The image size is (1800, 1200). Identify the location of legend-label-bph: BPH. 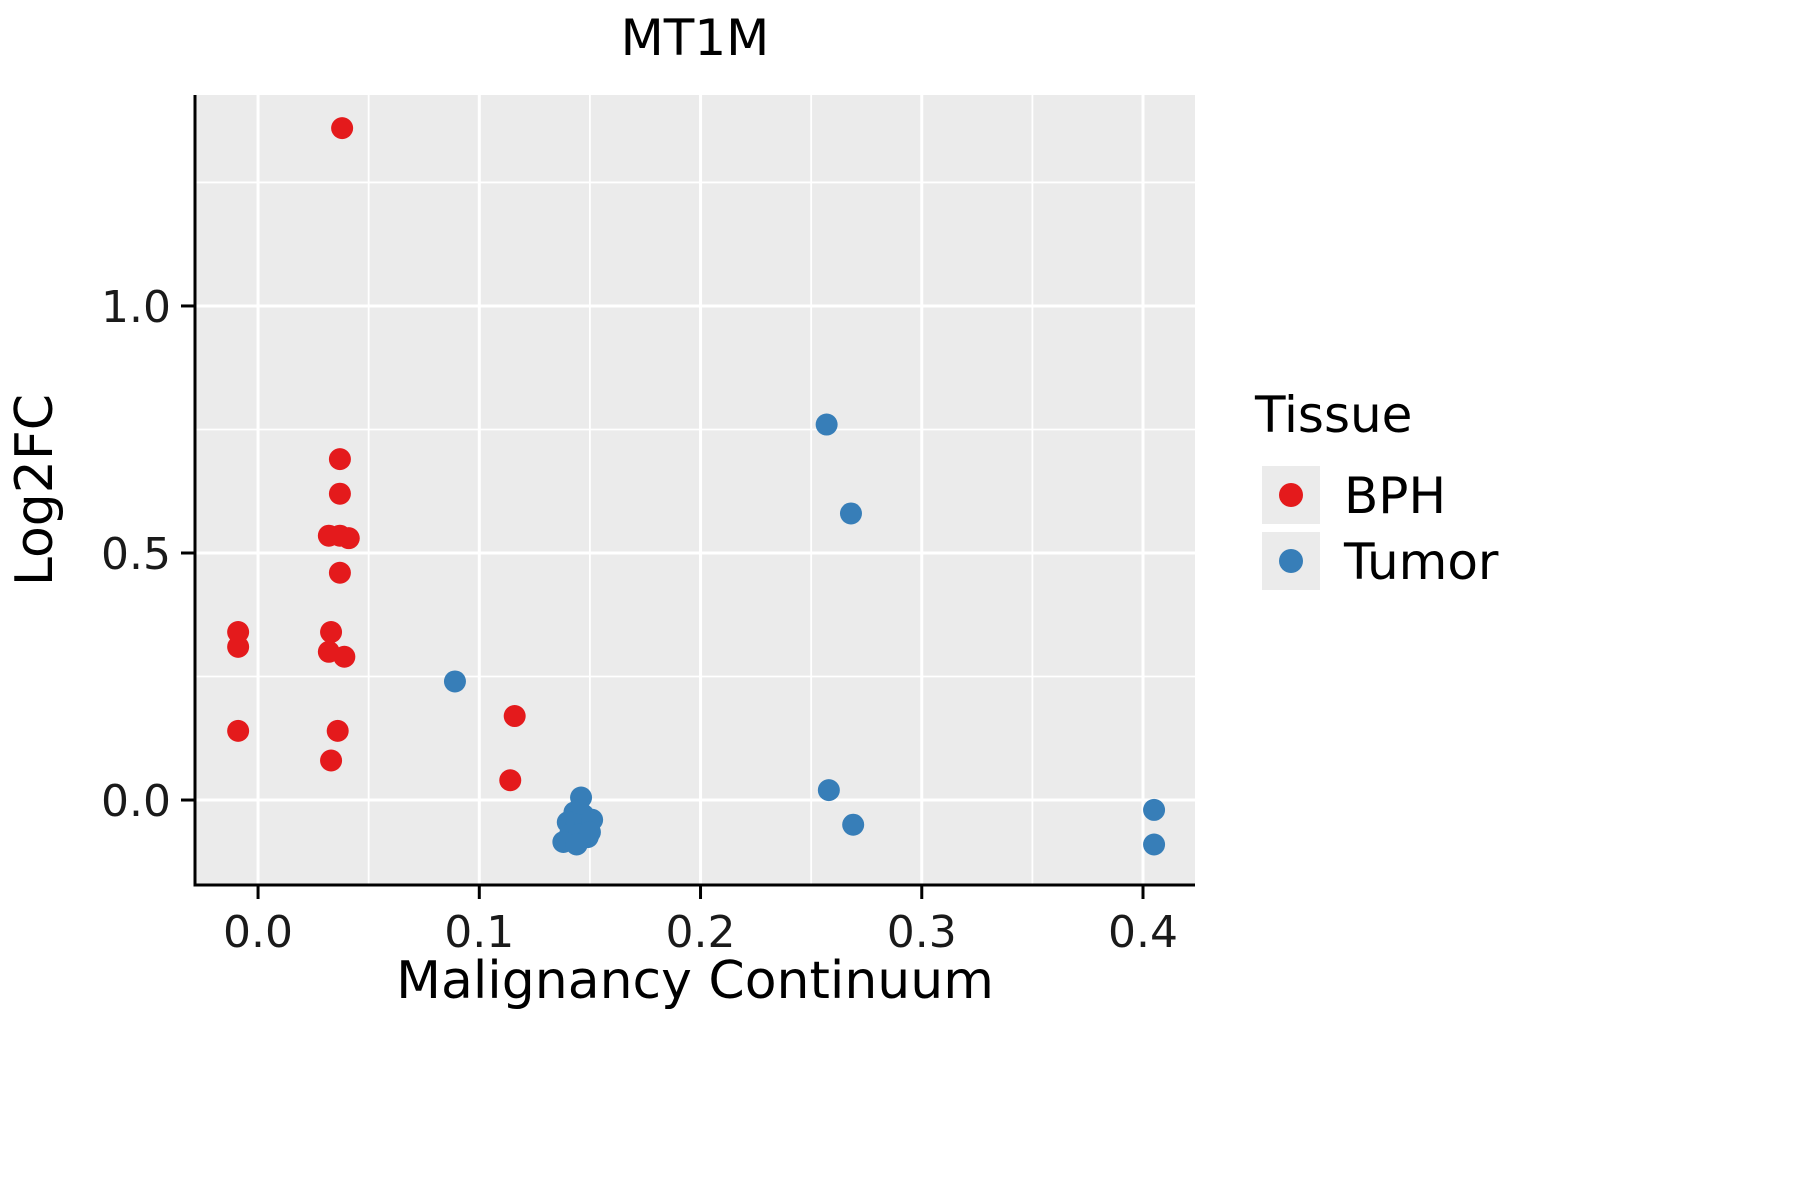
(1395, 496).